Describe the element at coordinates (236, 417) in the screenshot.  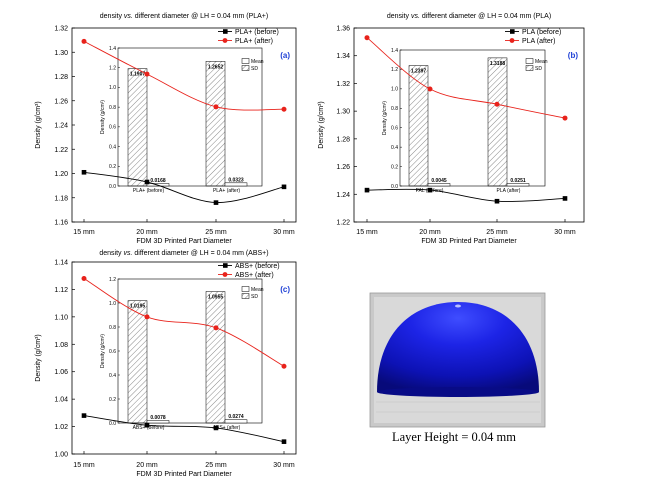
I see `inset-sd-label: 0.0274` at that location.